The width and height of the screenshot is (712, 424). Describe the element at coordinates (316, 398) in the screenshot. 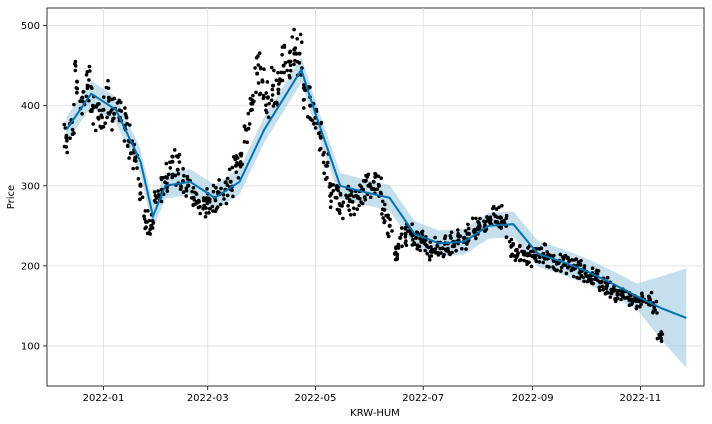

I see `x-tick-label: 2022-05` at that location.